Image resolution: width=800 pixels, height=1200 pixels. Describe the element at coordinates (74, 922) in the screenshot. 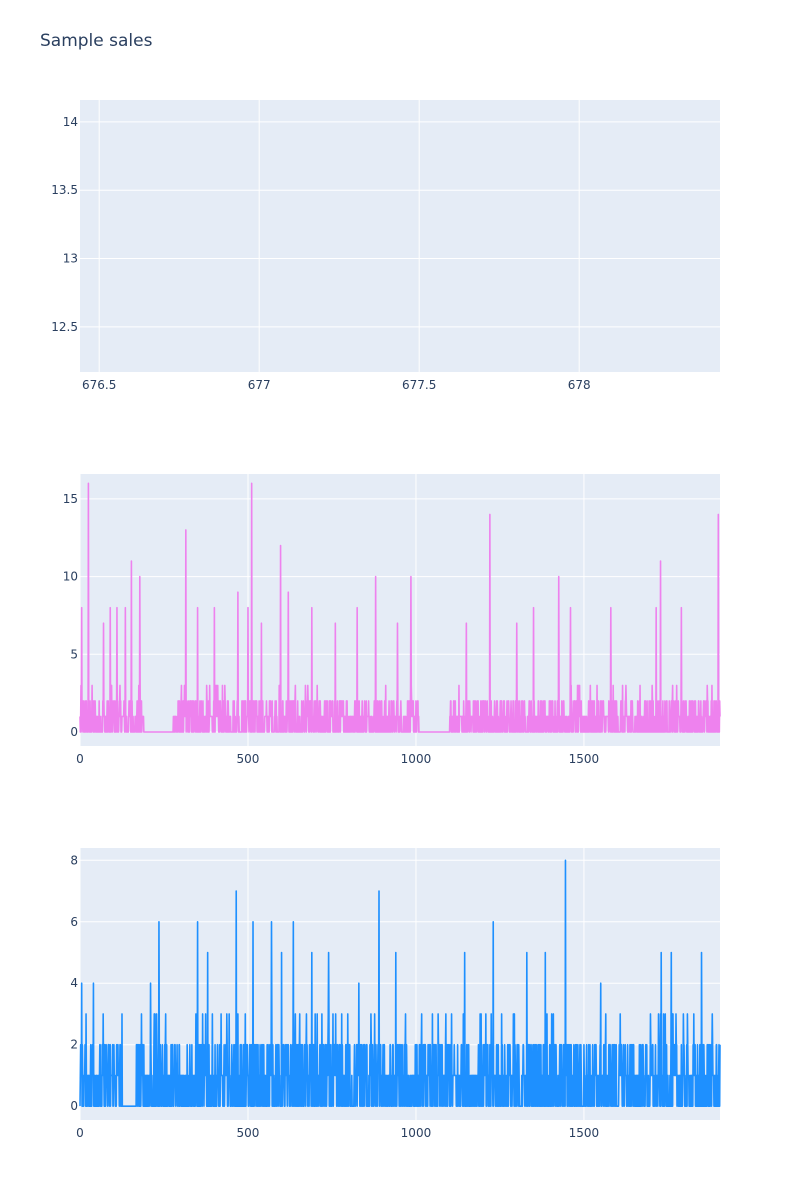

I see `y-tick-label: 6` at that location.